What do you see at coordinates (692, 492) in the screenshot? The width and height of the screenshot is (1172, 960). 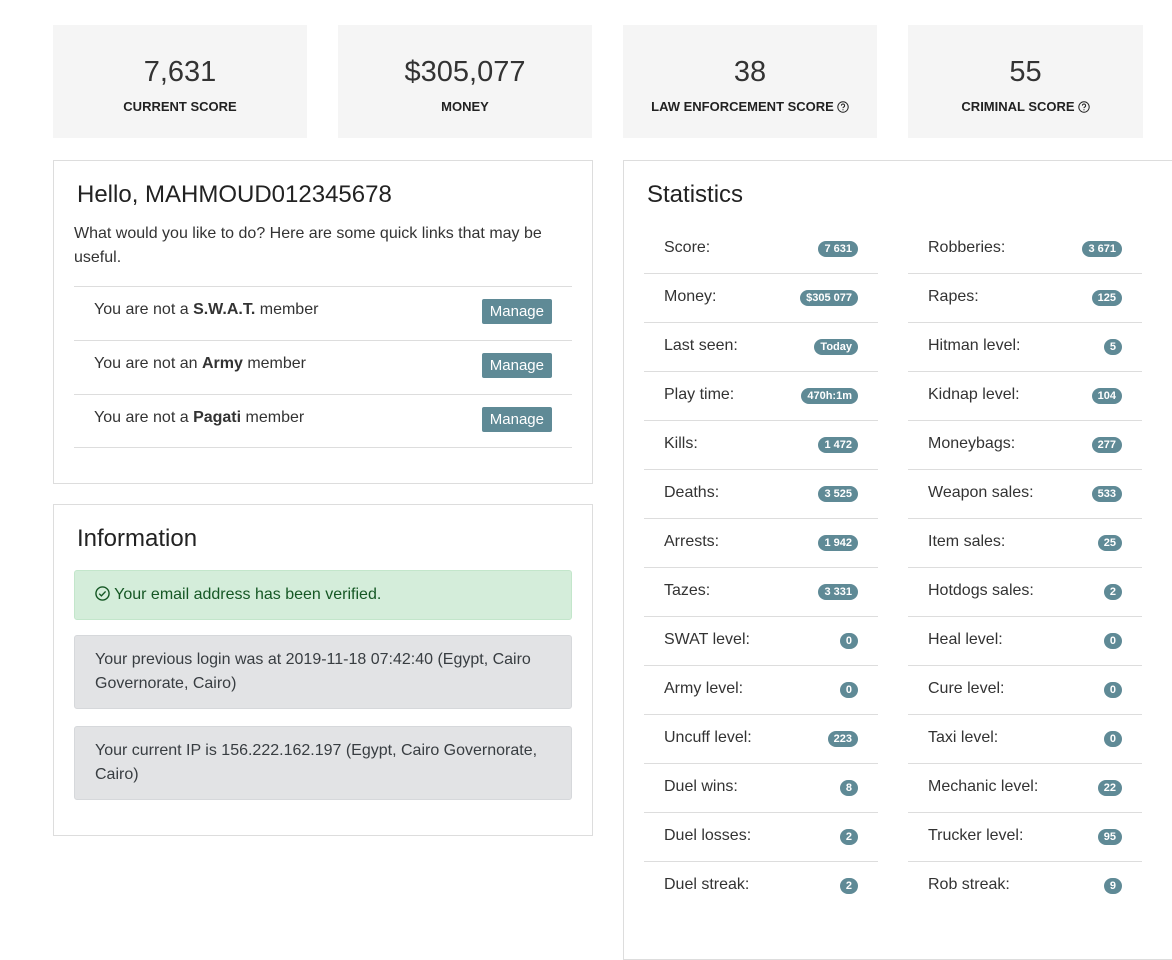 I see `stat-row-label: Deaths:` at bounding box center [692, 492].